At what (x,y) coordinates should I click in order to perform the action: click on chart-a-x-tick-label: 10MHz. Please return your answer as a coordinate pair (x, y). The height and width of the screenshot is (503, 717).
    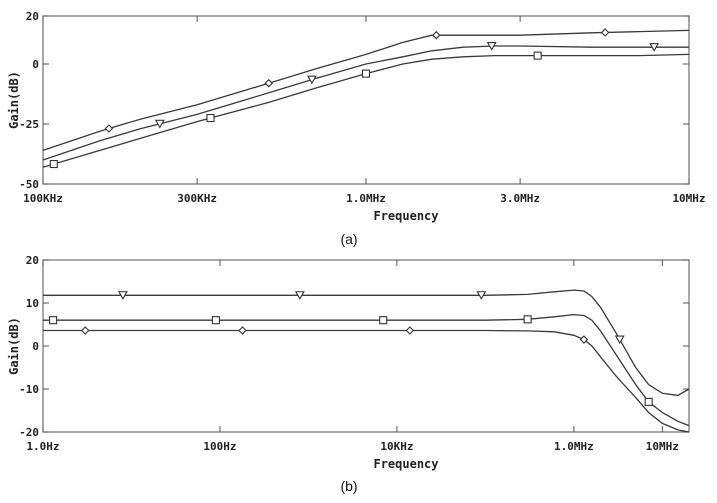
    Looking at the image, I should click on (688, 198).